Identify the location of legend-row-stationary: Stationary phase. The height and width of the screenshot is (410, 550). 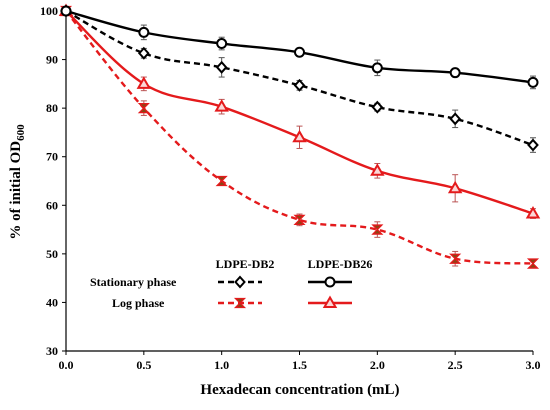
(133, 282).